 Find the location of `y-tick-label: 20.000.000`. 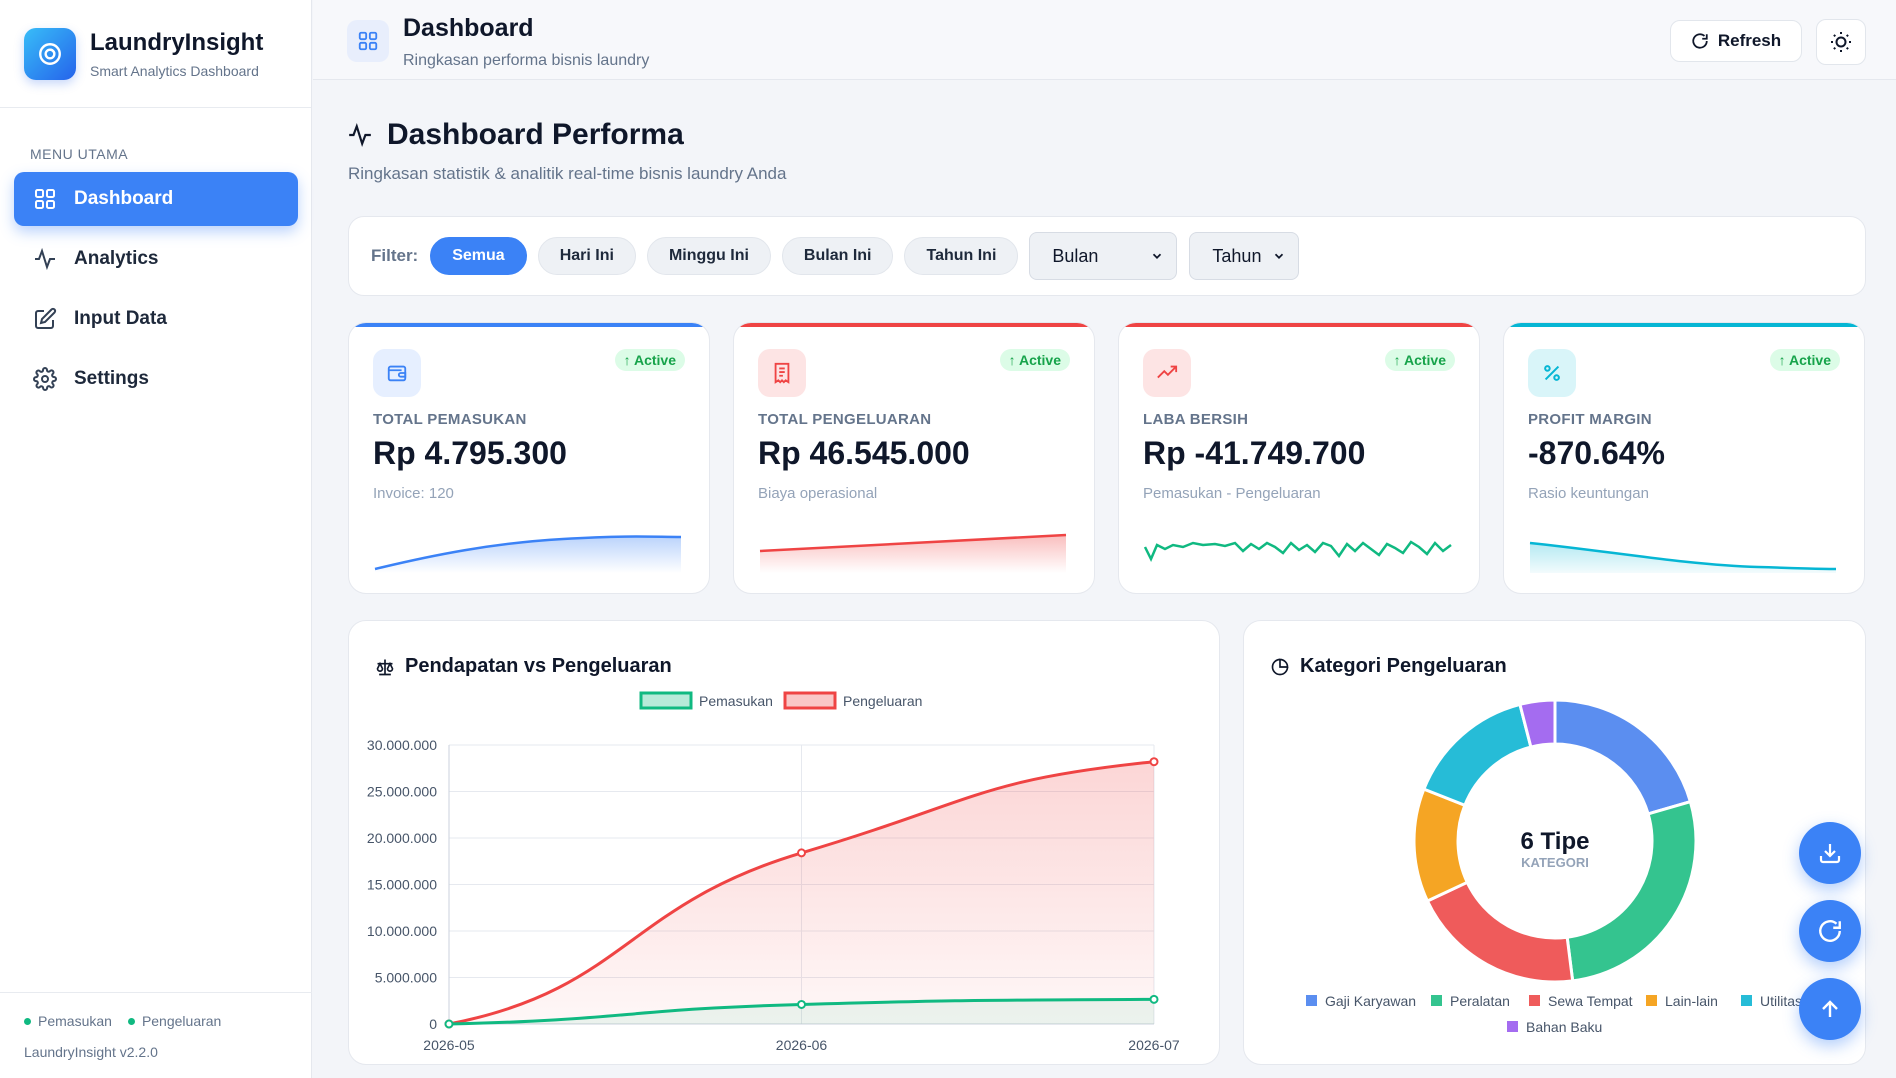

y-tick-label: 20.000.000 is located at coordinates (402, 838).